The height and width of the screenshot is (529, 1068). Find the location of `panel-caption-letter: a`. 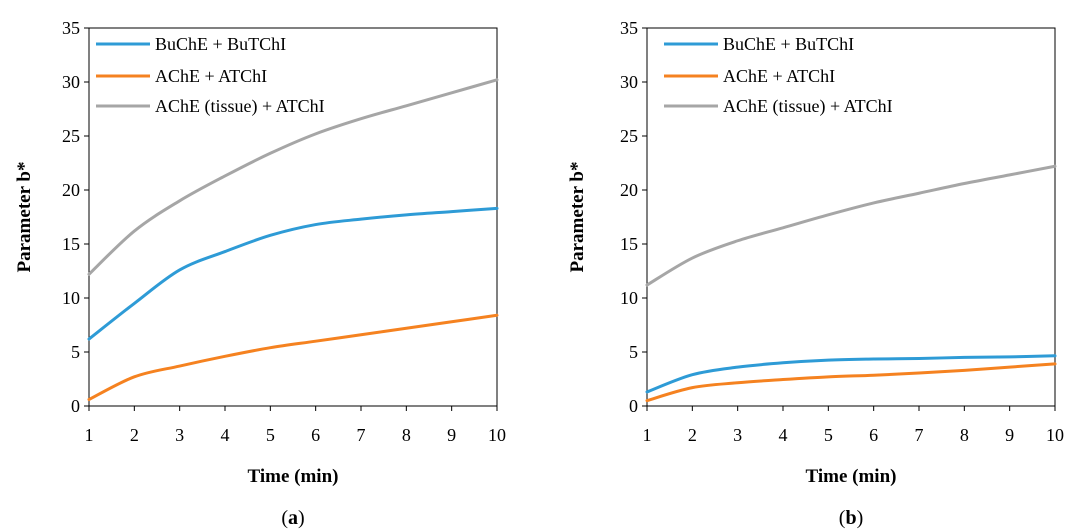

panel-caption-letter: a is located at coordinates (293, 518).